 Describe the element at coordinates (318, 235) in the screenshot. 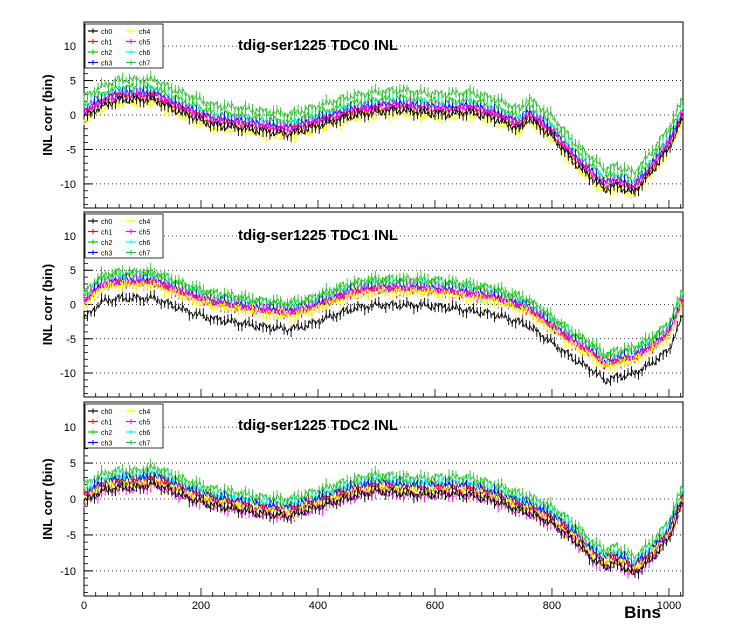

I see `chart-title: tdig-ser1225 TDC1 INL` at that location.